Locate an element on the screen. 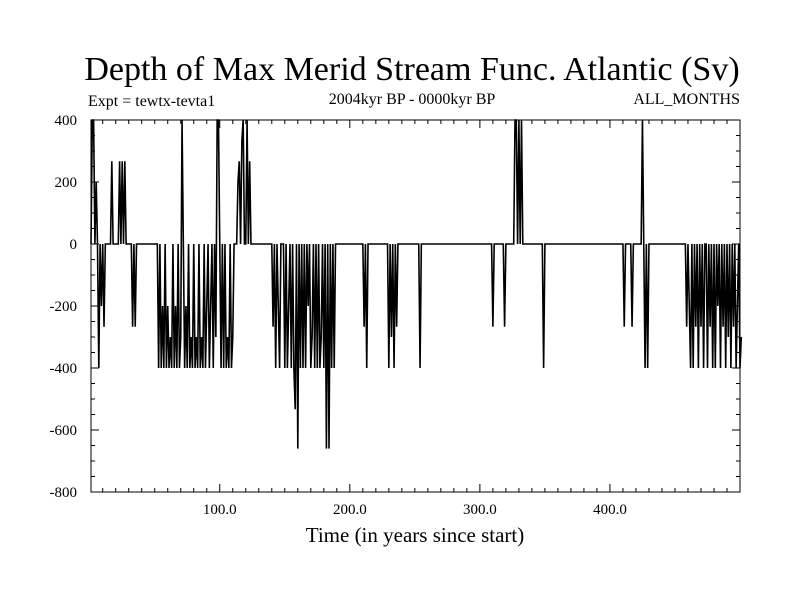  y-tick-label: 400 is located at coordinates (66, 121).